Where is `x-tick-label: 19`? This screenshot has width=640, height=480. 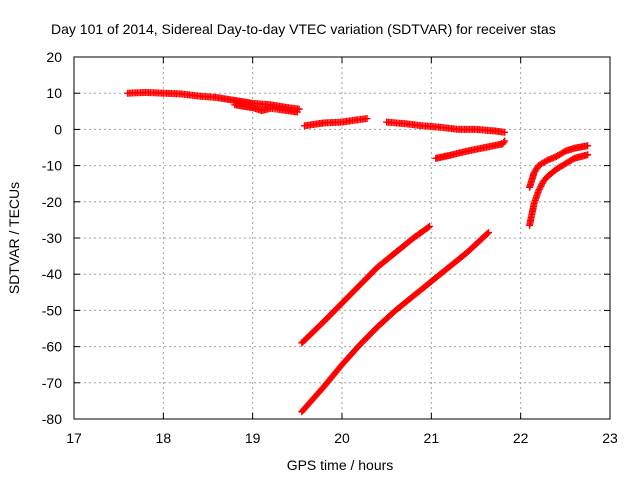
x-tick-label: 19 is located at coordinates (253, 438).